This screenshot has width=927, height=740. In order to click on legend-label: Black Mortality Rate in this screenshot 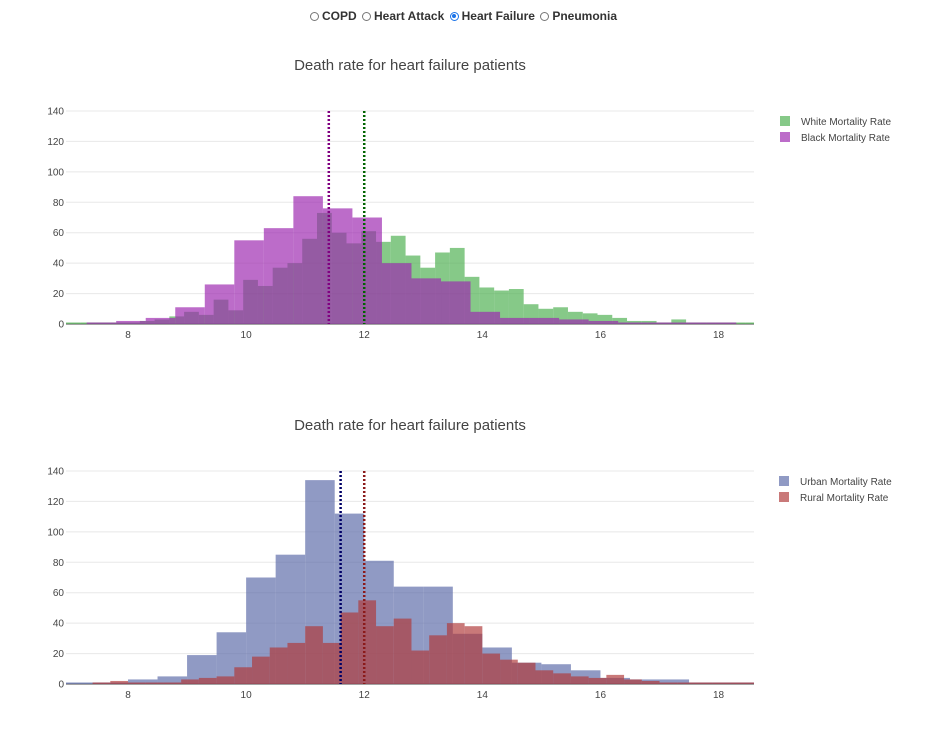, I will do `click(845, 138)`.